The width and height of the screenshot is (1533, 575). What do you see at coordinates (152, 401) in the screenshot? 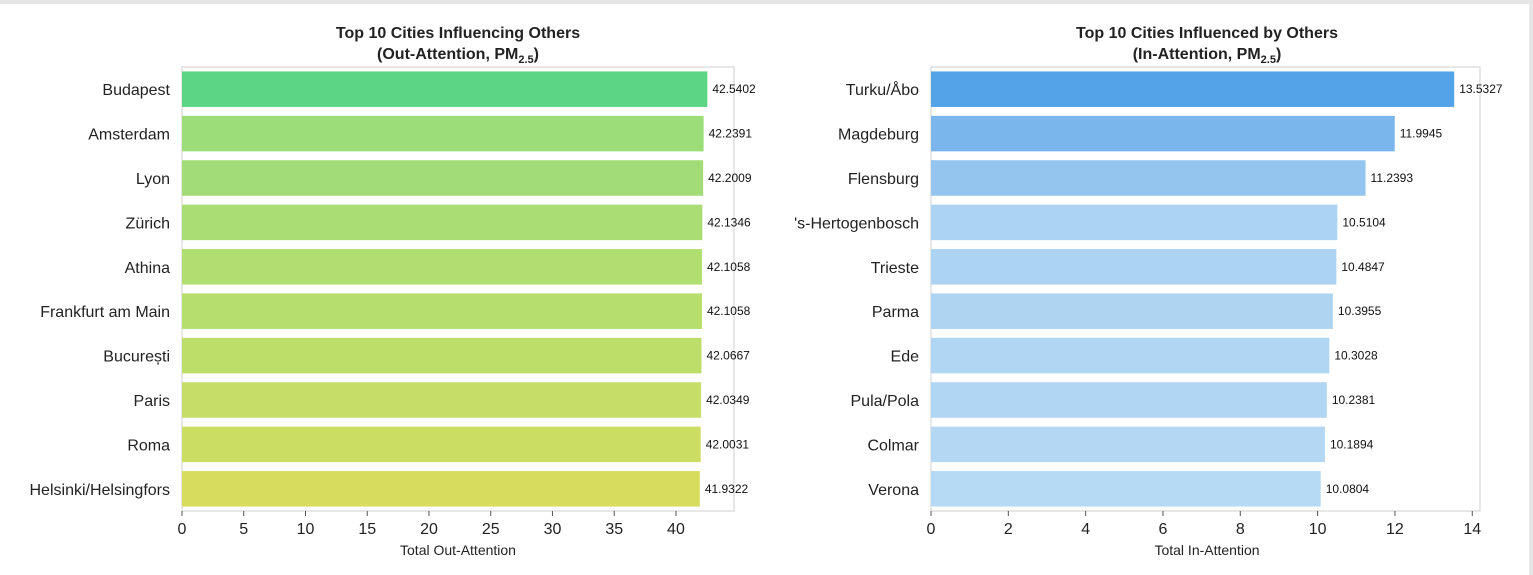
I see `left-category-label-7: Paris` at bounding box center [152, 401].